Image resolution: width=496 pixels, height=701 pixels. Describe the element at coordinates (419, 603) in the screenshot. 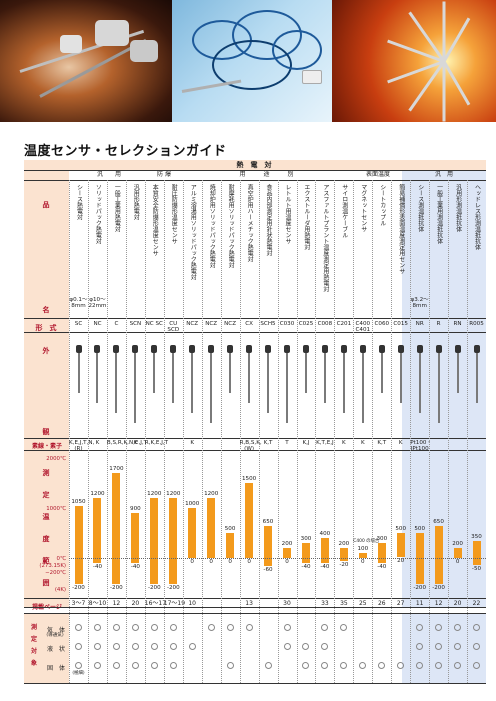

I see `page-ref: 11` at that location.